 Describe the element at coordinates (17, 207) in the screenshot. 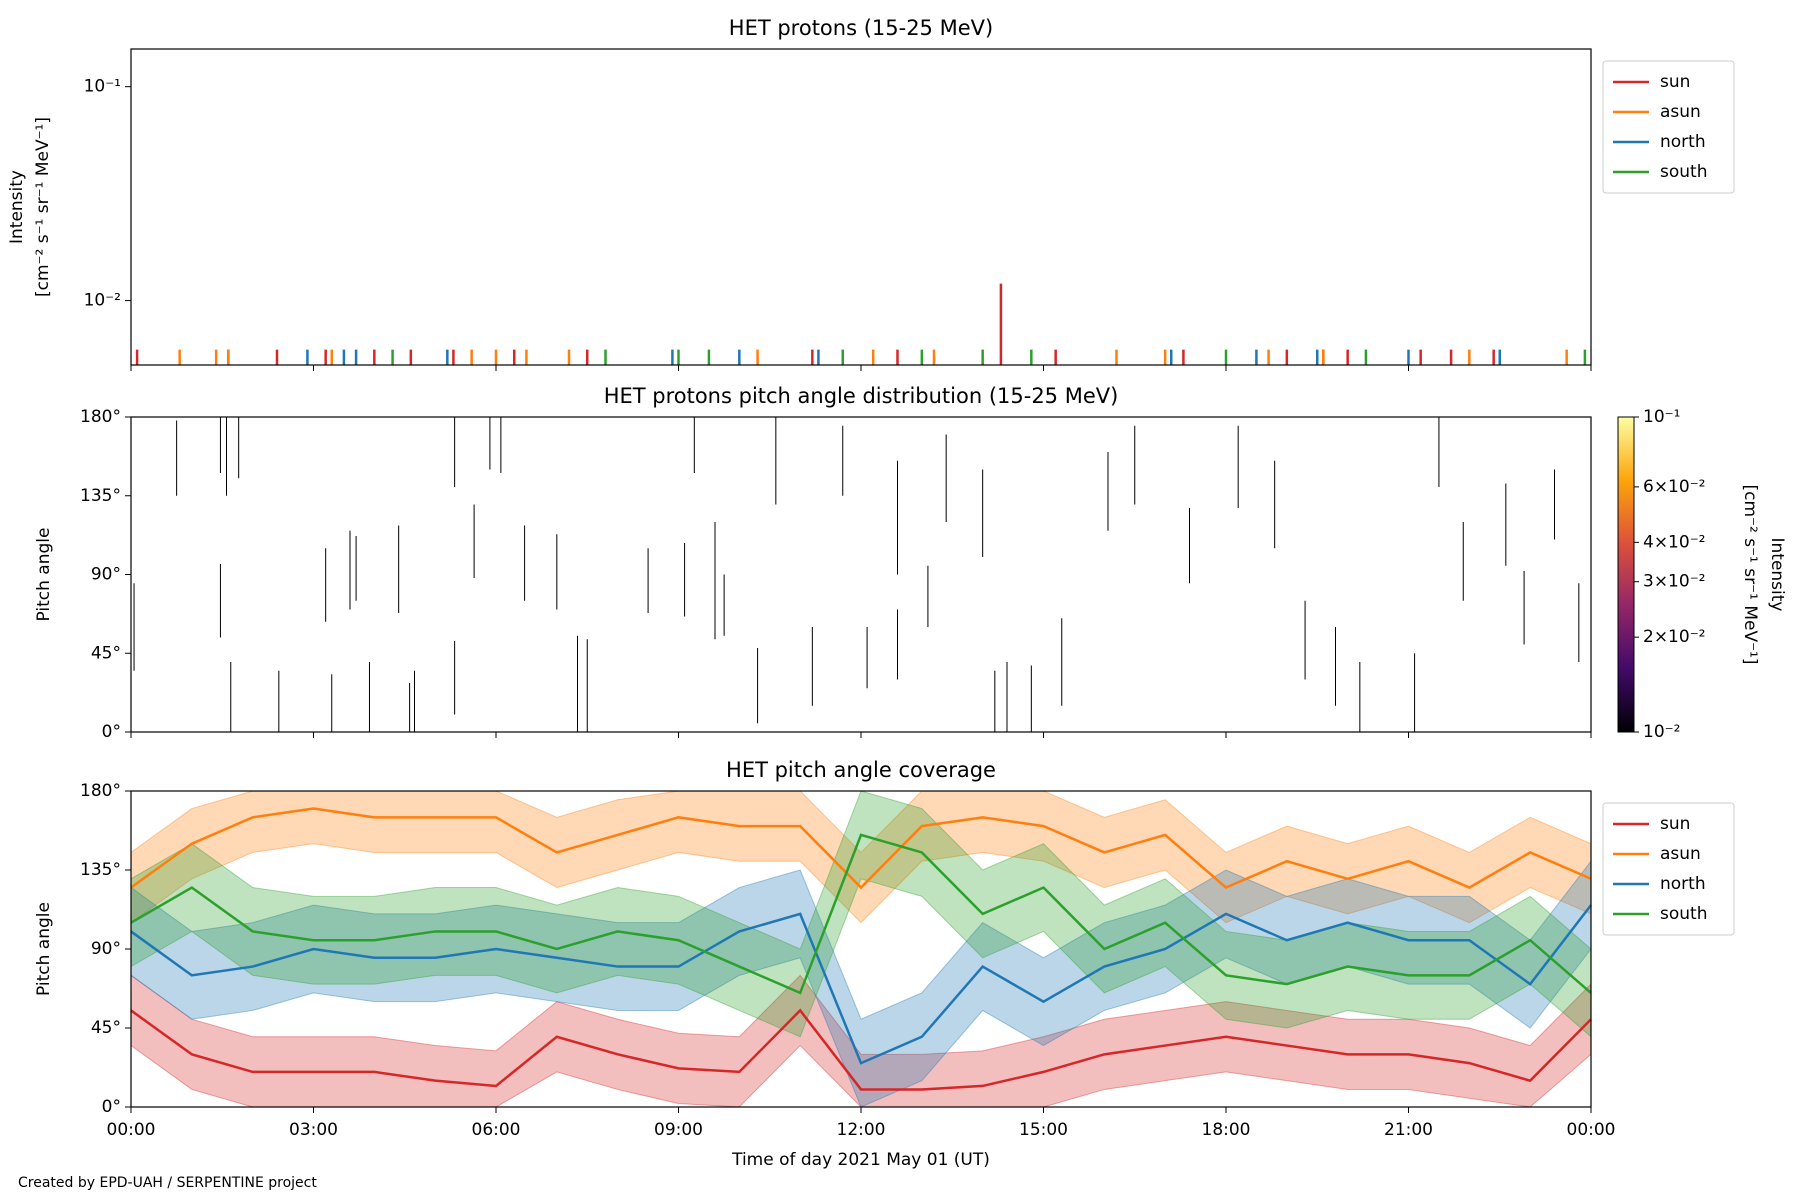

I see `y-axis-label: Intensity` at that location.